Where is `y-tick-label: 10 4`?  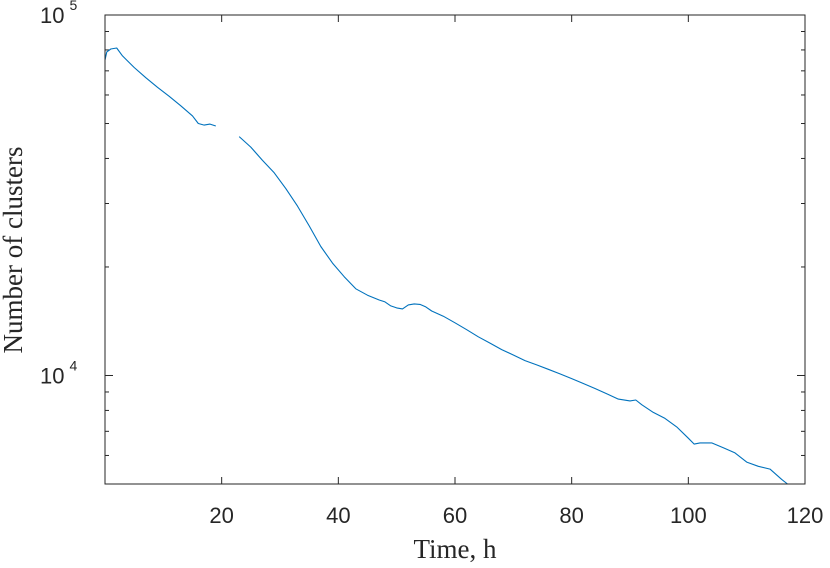
y-tick-label: 10 4 is located at coordinates (58, 372).